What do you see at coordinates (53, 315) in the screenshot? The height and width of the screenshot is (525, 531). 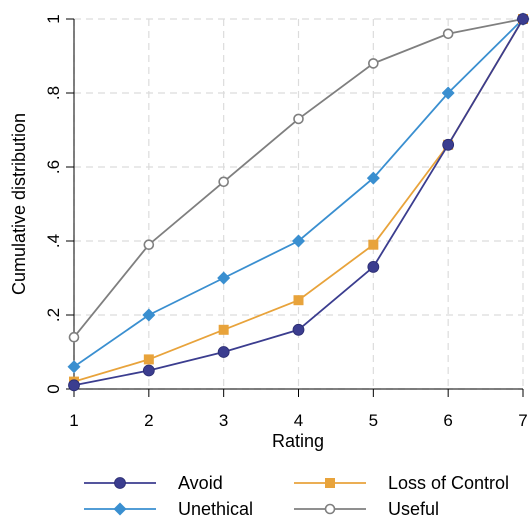 I see `y-tick-label: .2` at bounding box center [53, 315].